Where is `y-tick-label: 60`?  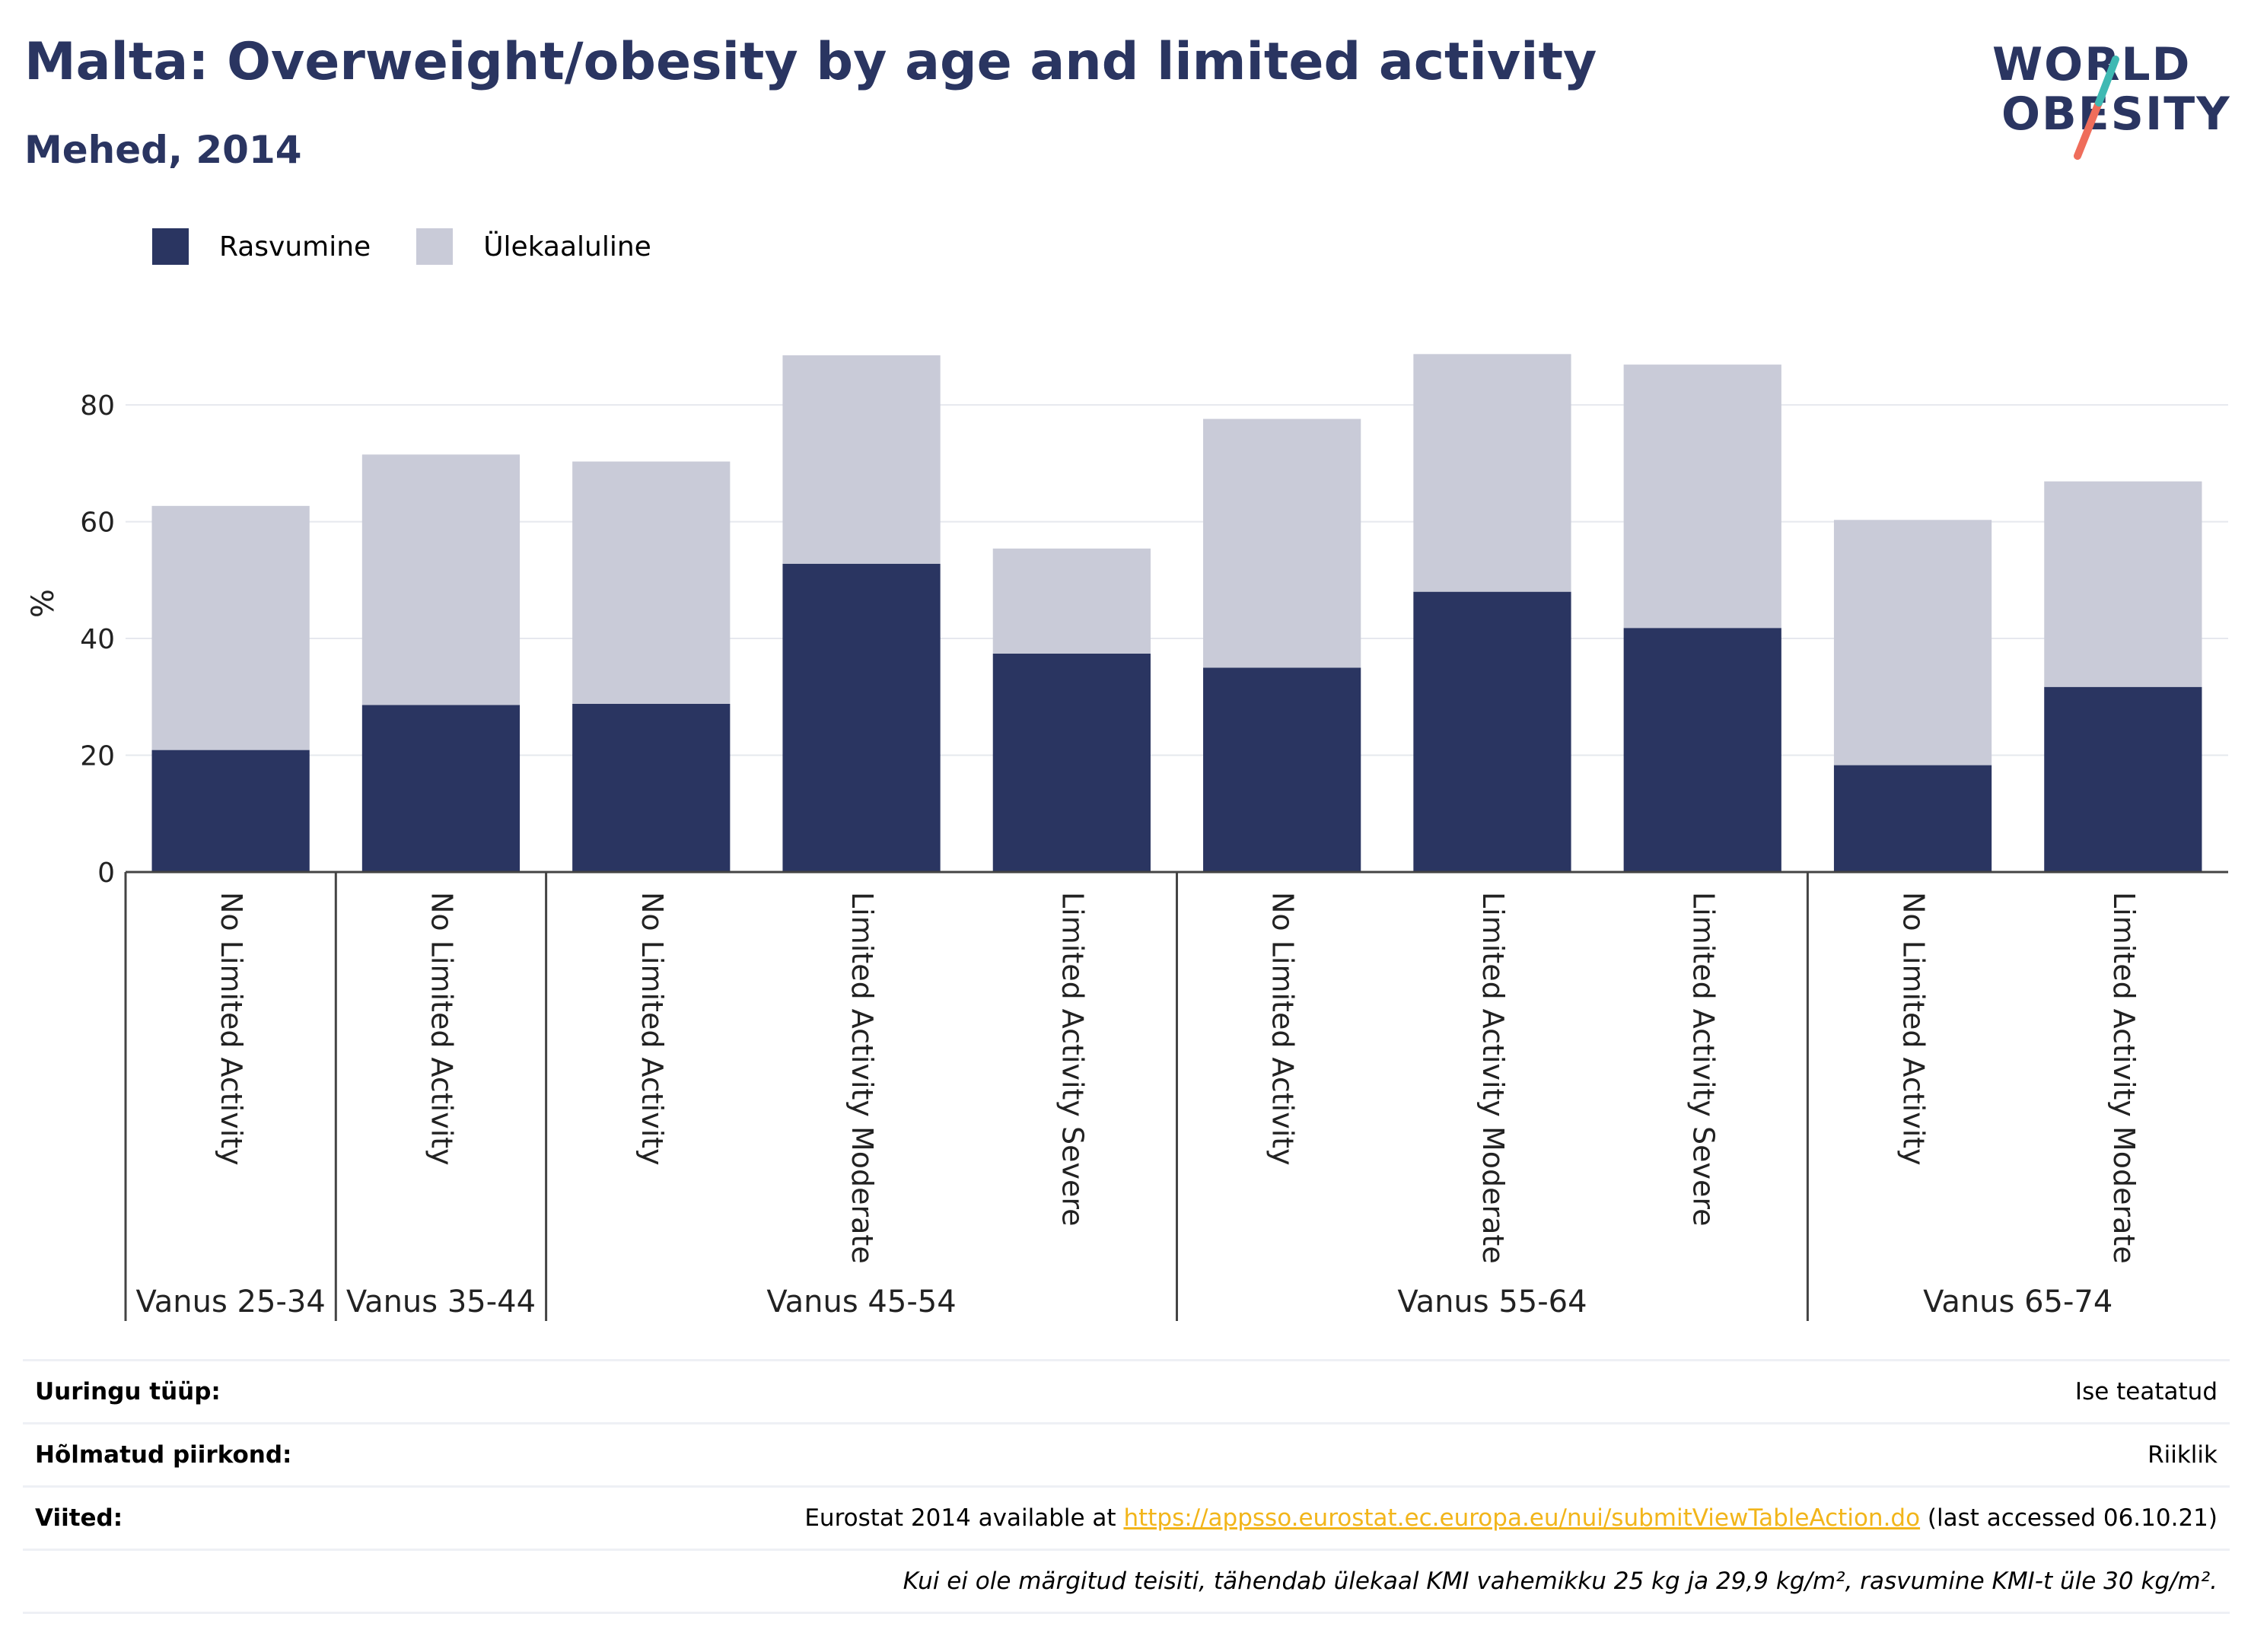 y-tick-label: 60 is located at coordinates (97, 523).